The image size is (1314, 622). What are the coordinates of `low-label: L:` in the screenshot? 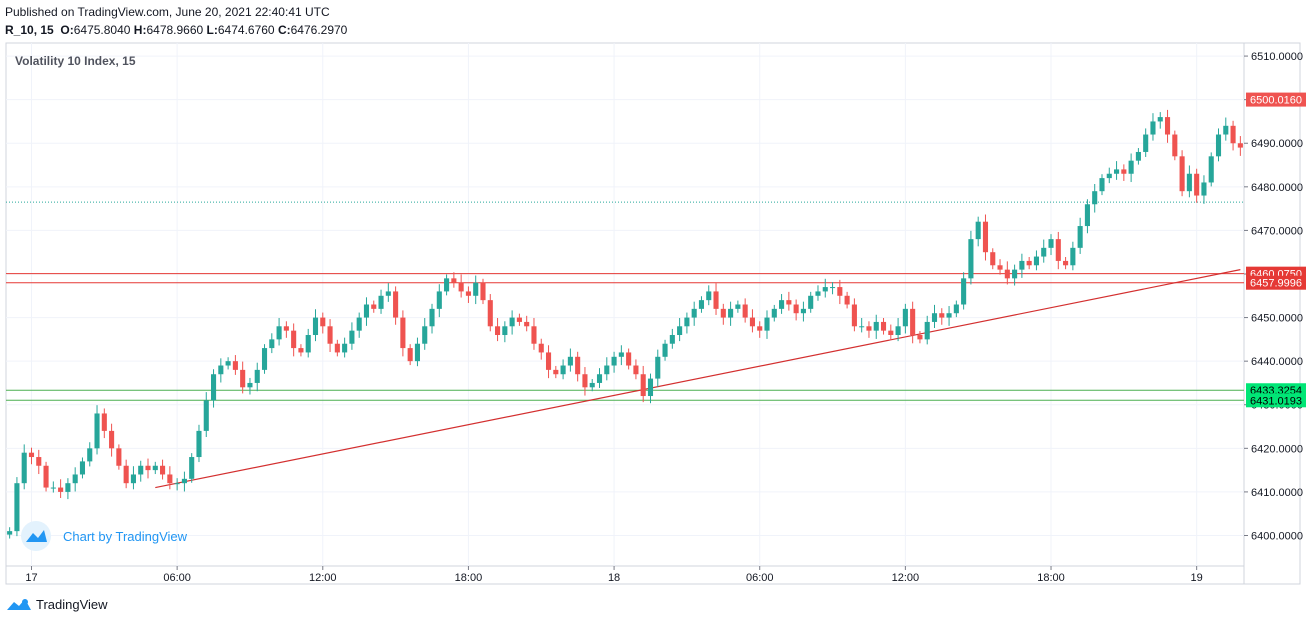 It's located at (212, 30).